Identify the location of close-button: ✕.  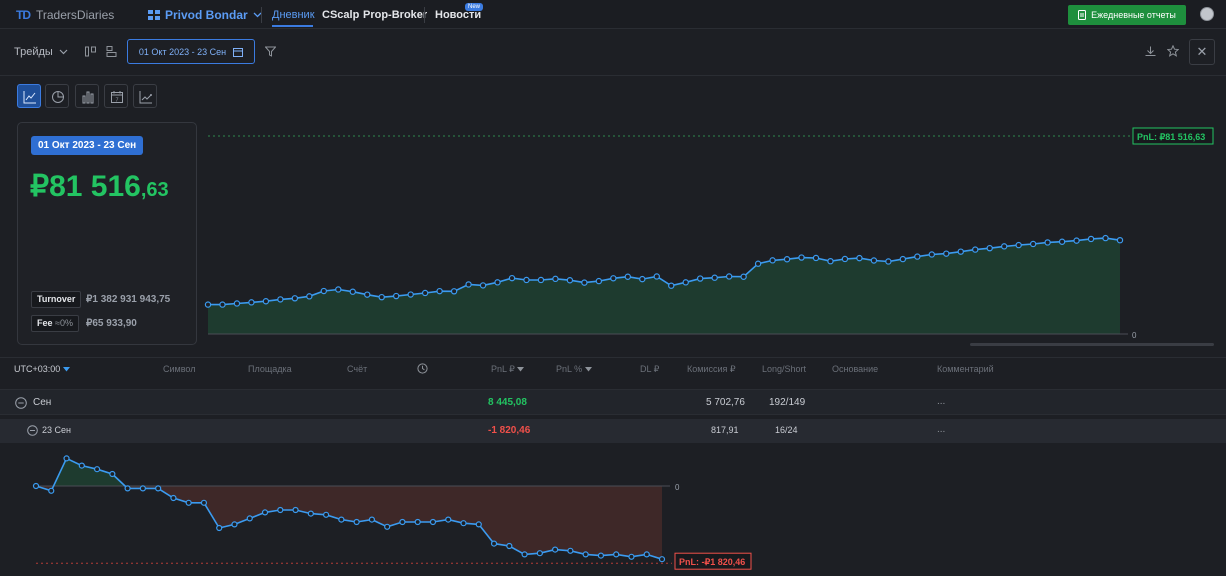
(1202, 52).